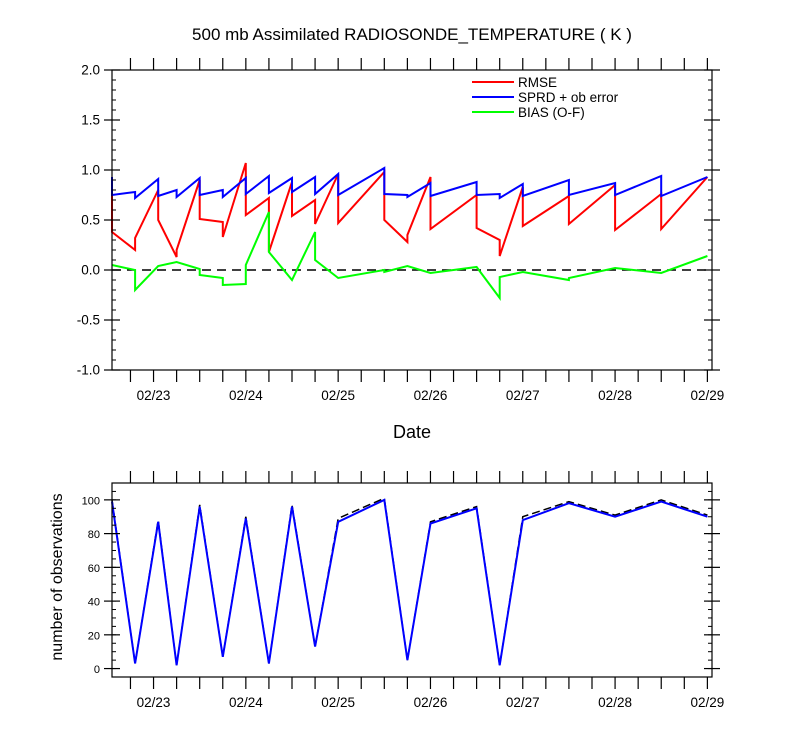  What do you see at coordinates (90, 220) in the screenshot?
I see `y-tick-label-4: 0.5` at bounding box center [90, 220].